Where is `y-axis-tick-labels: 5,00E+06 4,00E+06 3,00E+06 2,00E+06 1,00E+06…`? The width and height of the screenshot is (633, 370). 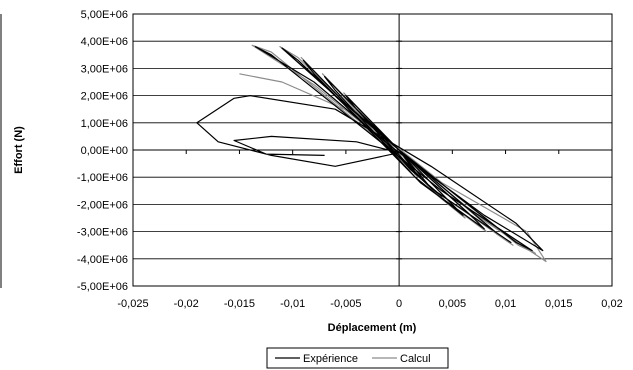
y-axis-tick-labels: 5,00E+06 4,00E+06 3,00E+06 2,00E+06 1,00E+06… is located at coordinates (102, 151).